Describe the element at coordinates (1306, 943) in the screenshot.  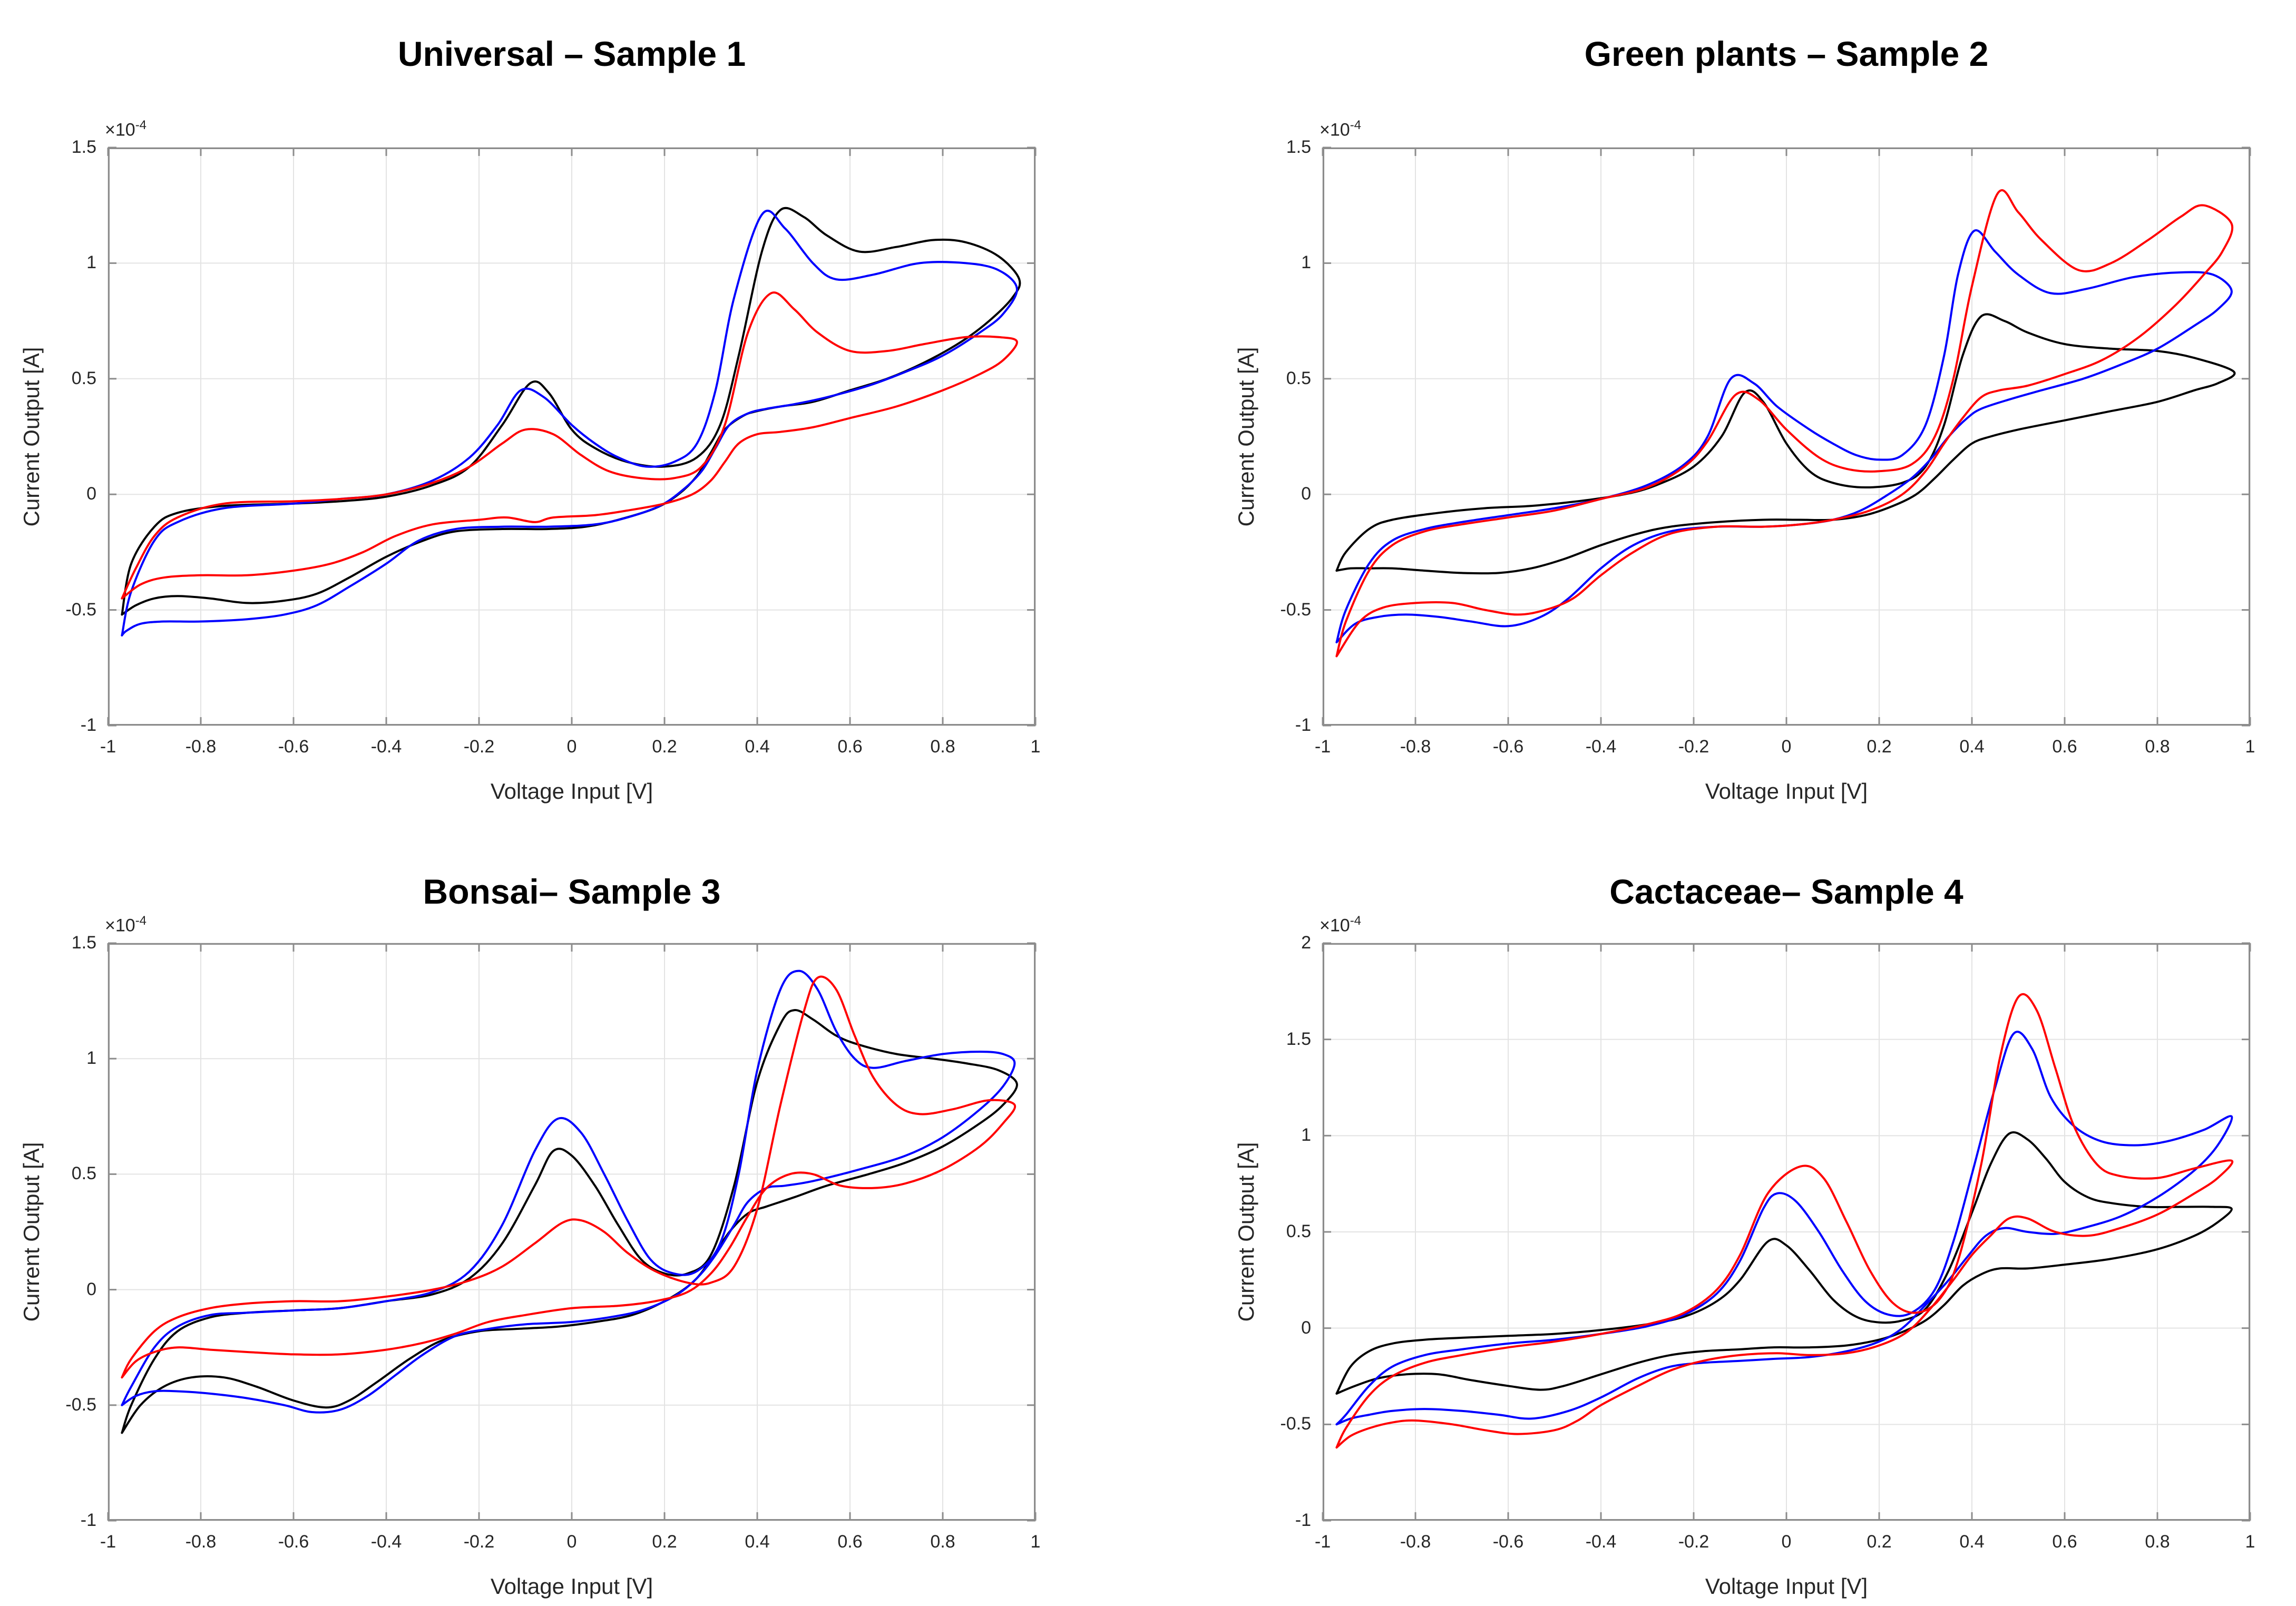
I see `y-tick-label: 2` at that location.